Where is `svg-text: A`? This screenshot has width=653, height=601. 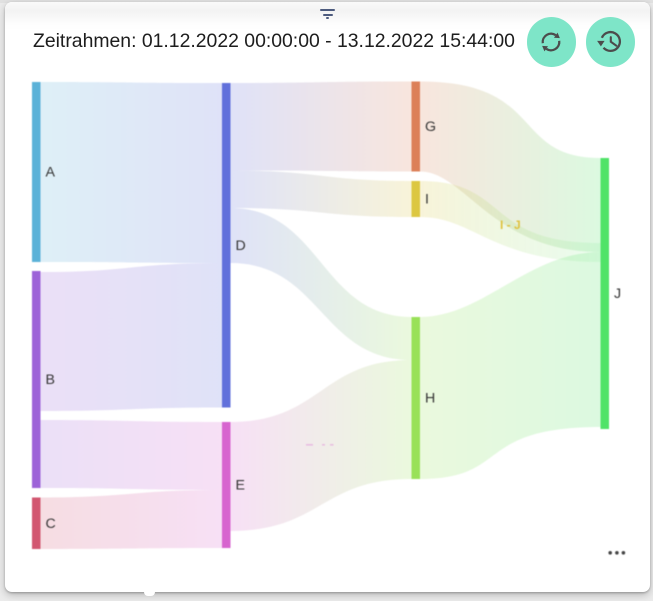 svg-text: A is located at coordinates (51, 173).